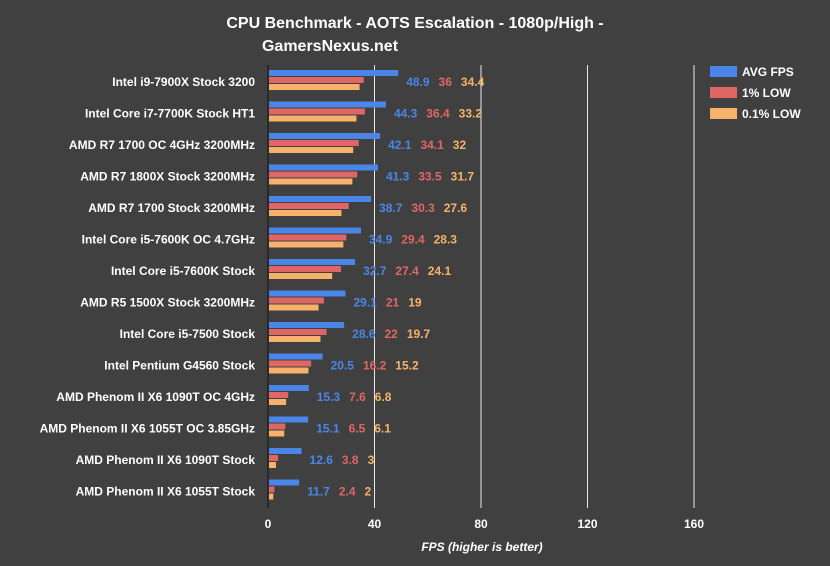  I want to click on data-label: 15.1, so click(328, 429).